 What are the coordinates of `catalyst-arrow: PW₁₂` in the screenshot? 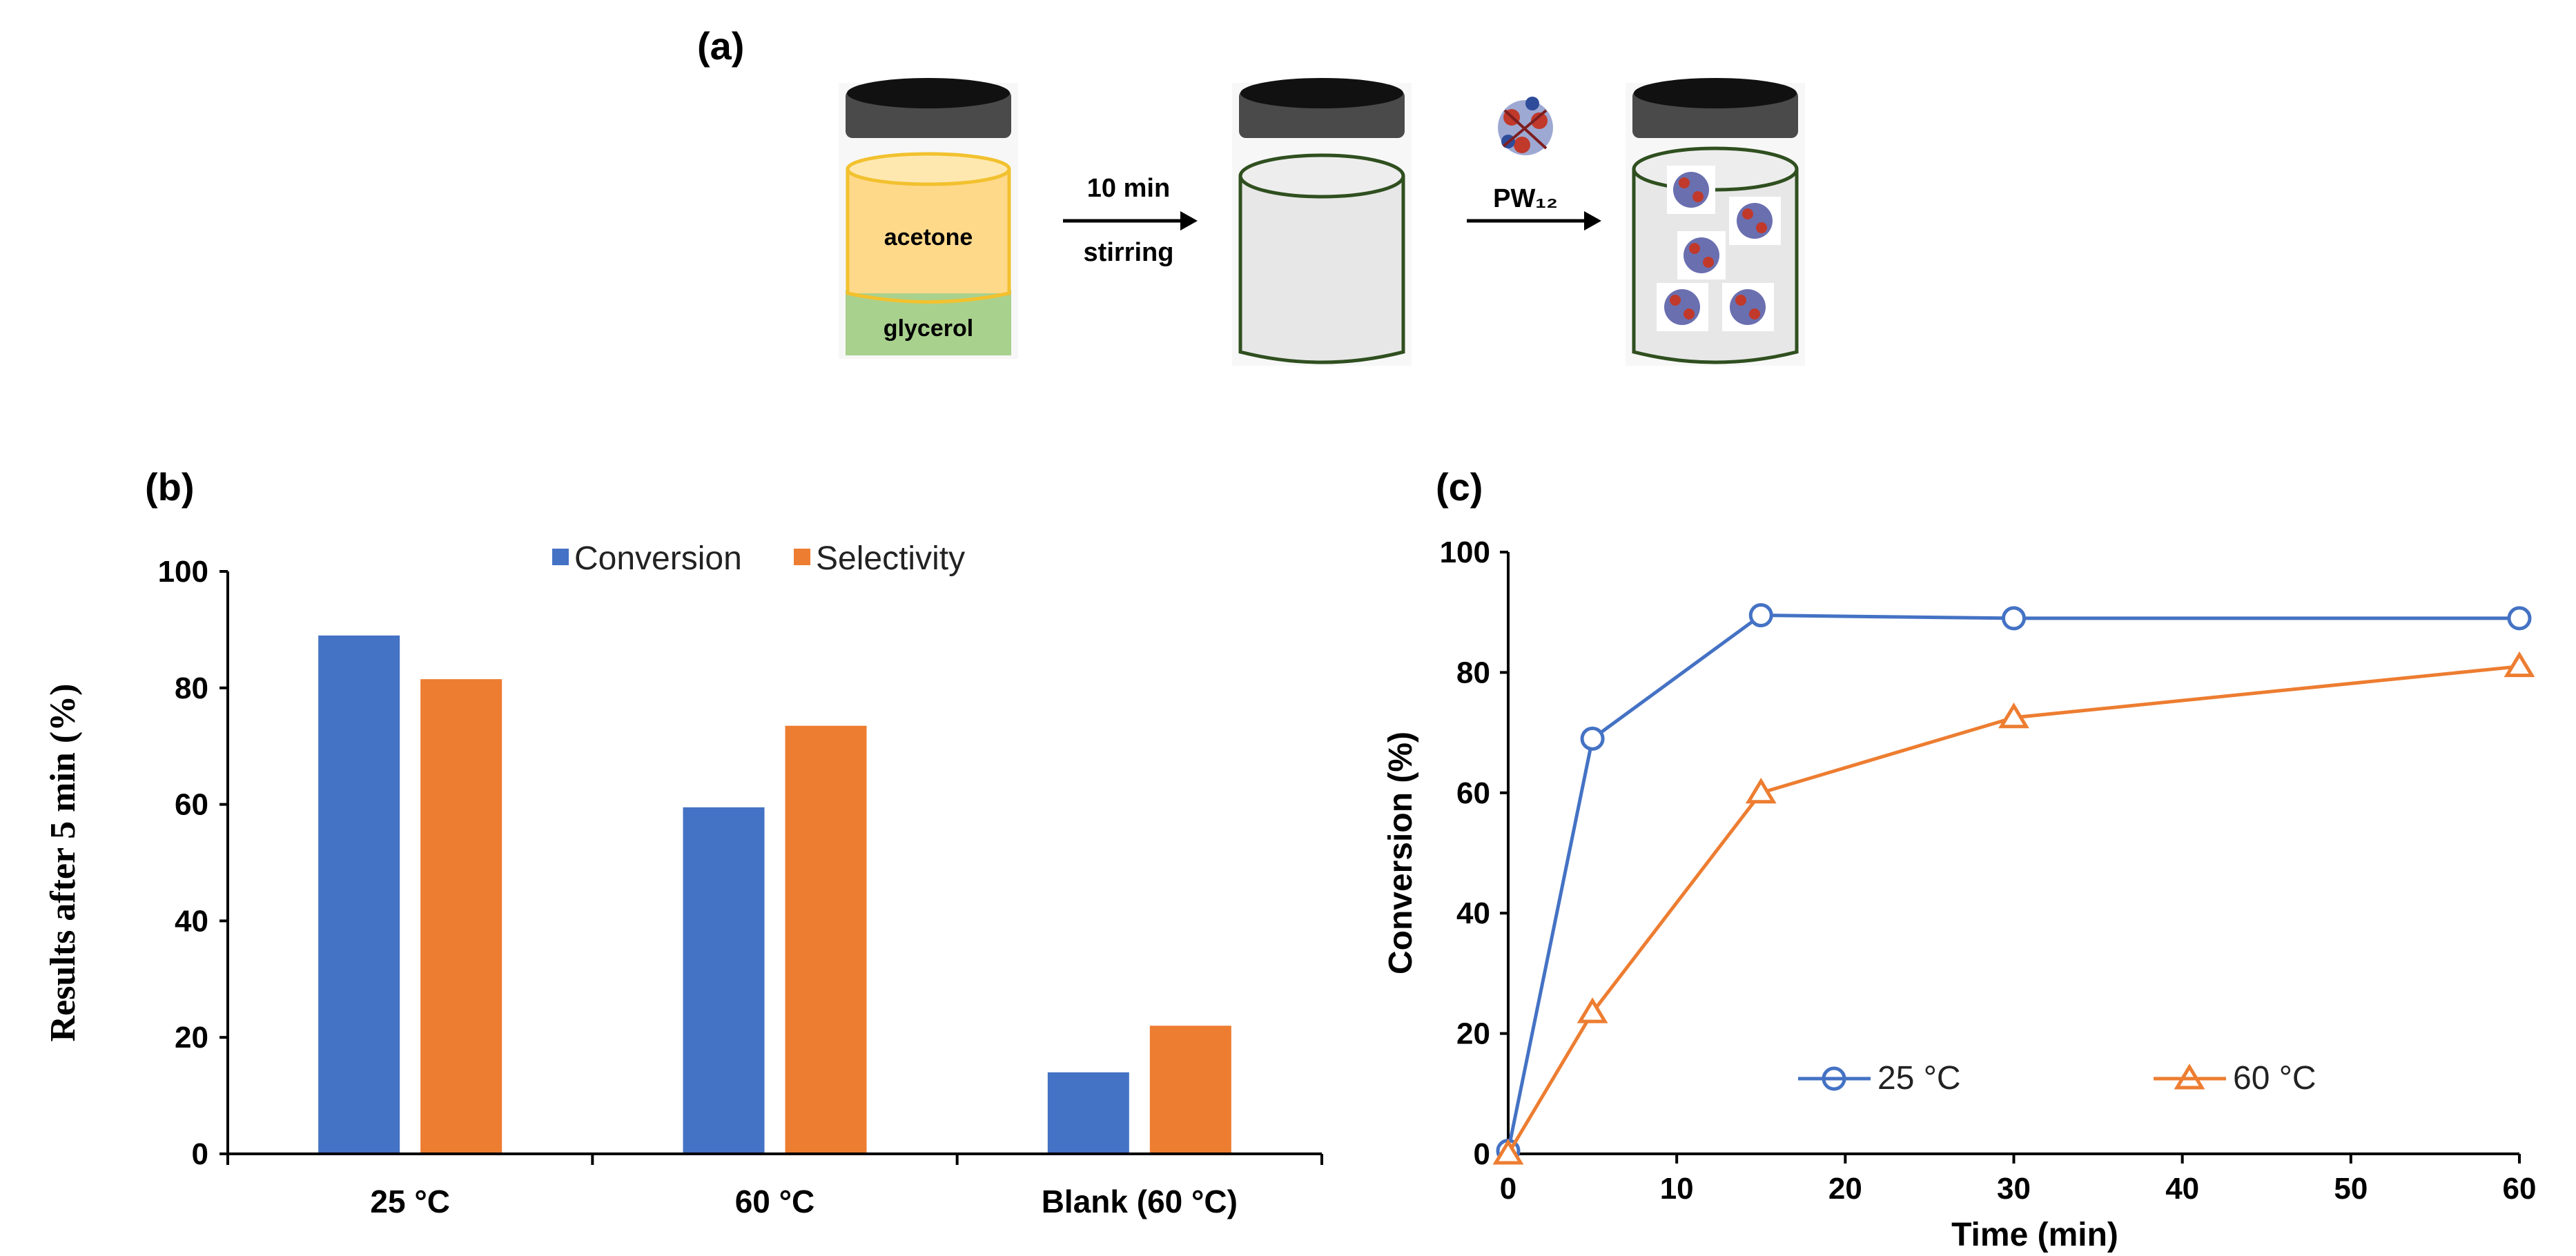 It's located at (1534, 207).